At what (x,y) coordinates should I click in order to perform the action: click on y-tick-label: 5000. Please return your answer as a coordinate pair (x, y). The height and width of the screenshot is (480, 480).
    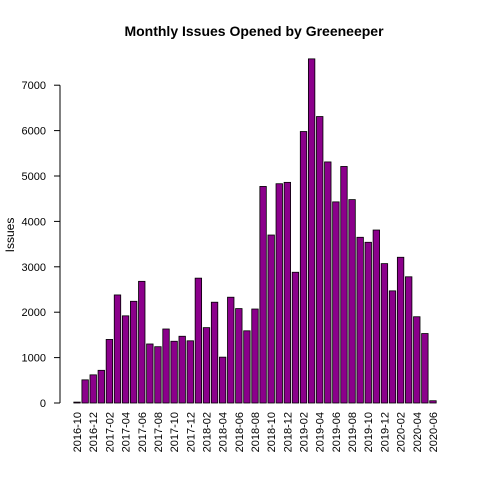
    Looking at the image, I should click on (34, 177).